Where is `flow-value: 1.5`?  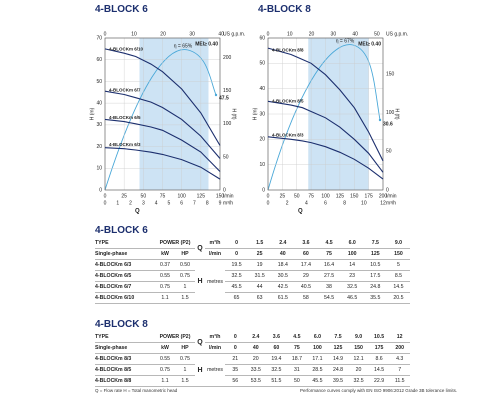 flow-value: 1.5 is located at coordinates (260, 243).